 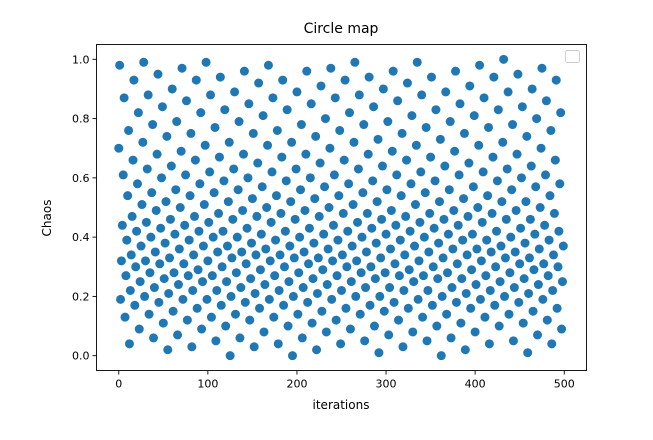 What do you see at coordinates (341, 29) in the screenshot?
I see `chart-title: Circle map` at bounding box center [341, 29].